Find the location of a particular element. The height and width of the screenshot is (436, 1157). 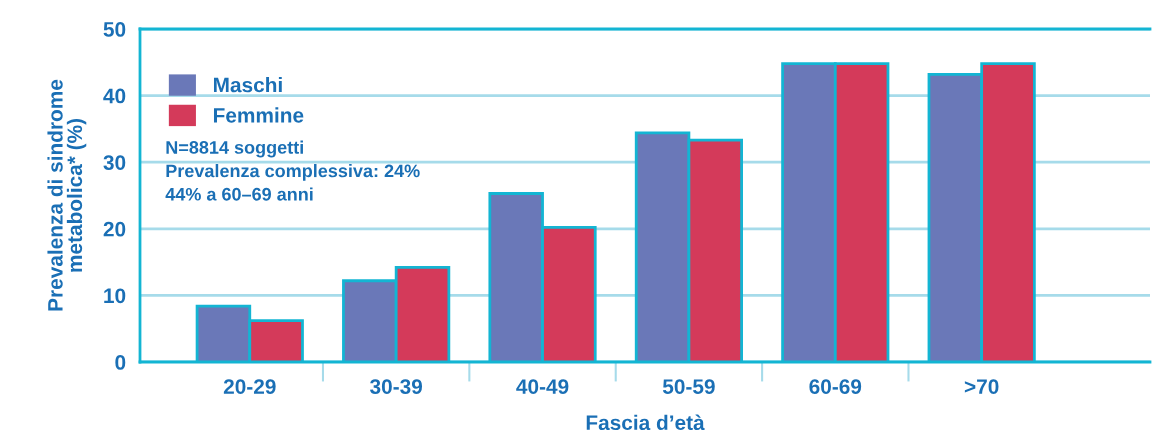

x-tick-label: 30-39 is located at coordinates (396, 386).